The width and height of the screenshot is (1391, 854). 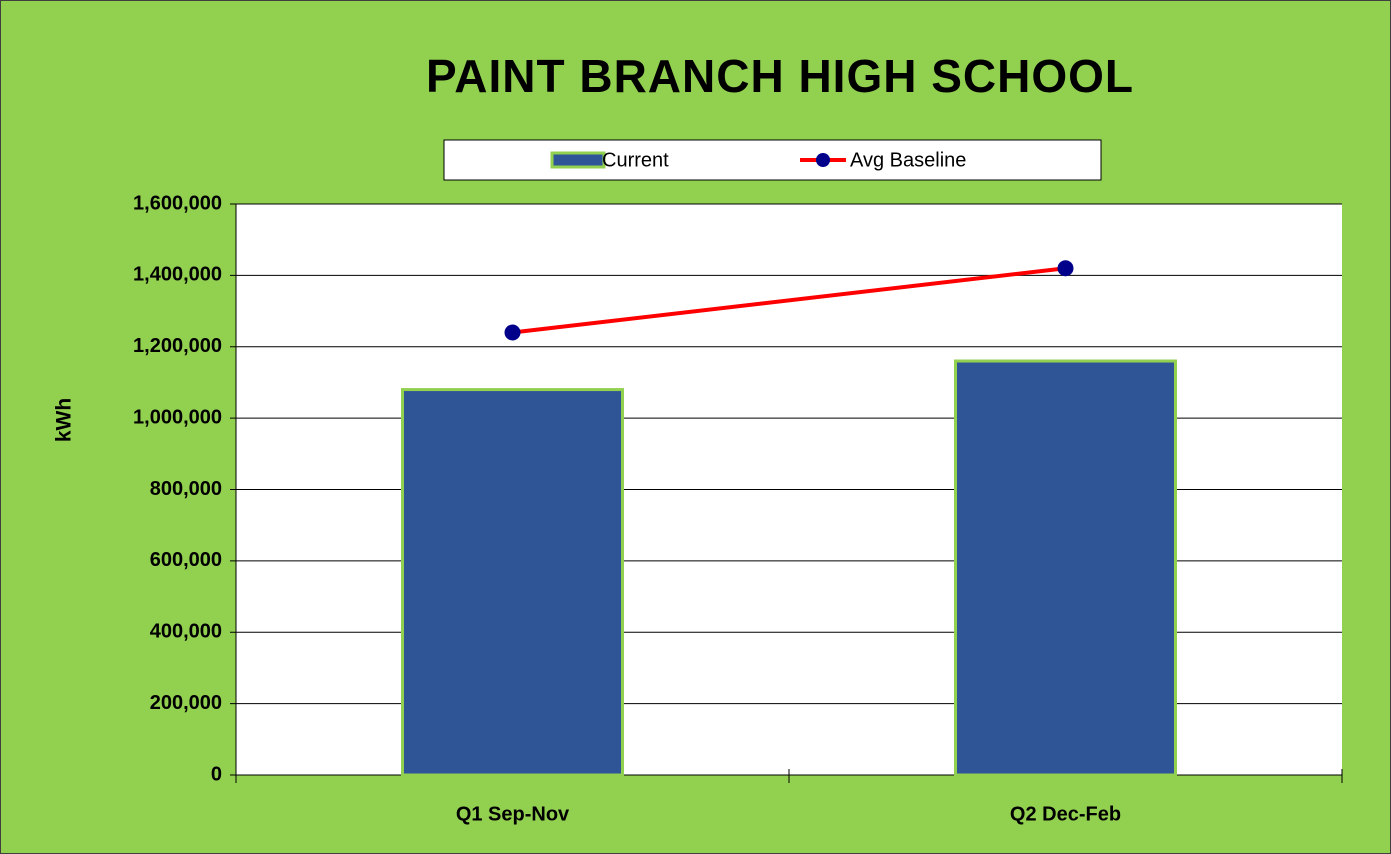 I want to click on y-tick-label: 1,000,000, so click(x=177, y=417).